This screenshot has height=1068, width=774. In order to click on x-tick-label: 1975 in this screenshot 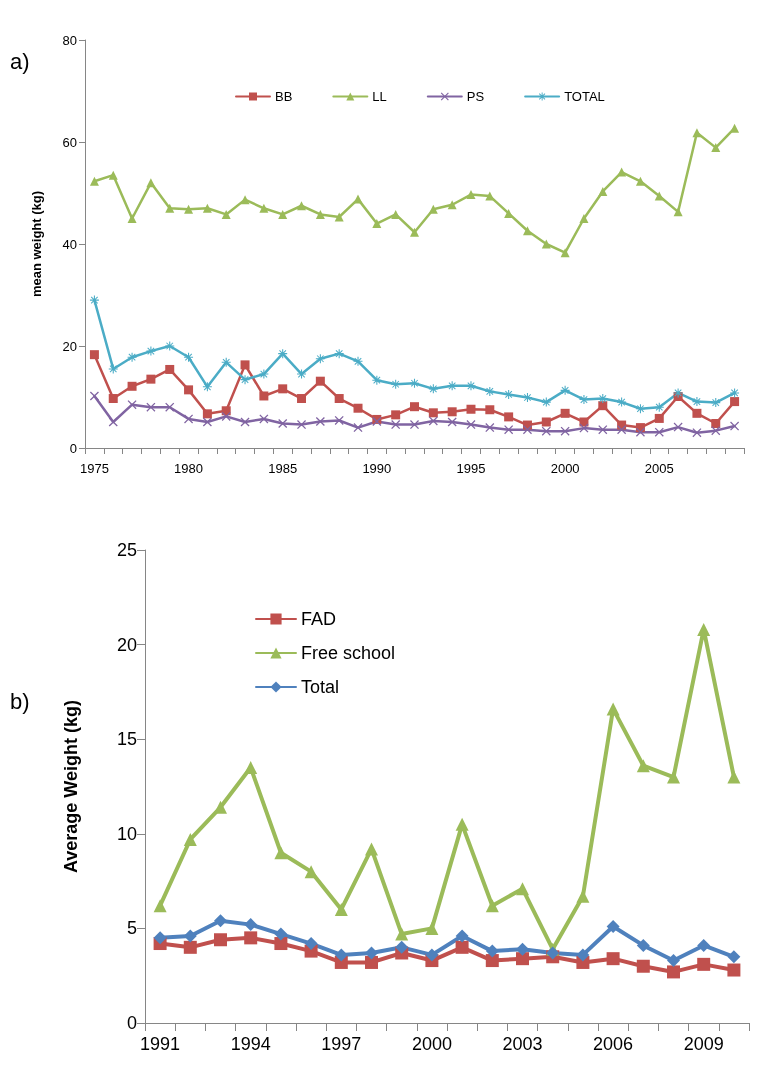, I will do `click(94, 468)`.